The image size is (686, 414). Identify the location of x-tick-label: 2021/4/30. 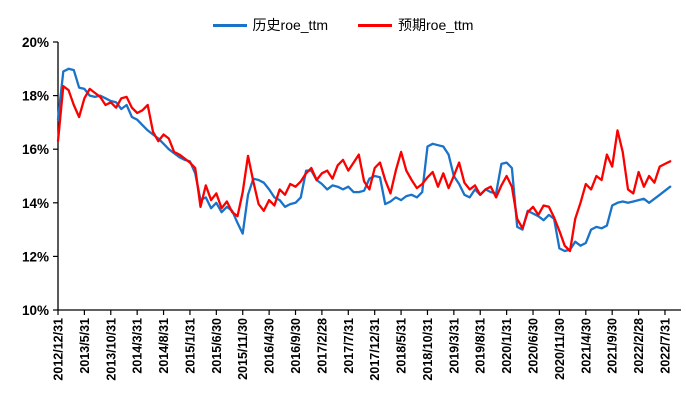
(586, 346).